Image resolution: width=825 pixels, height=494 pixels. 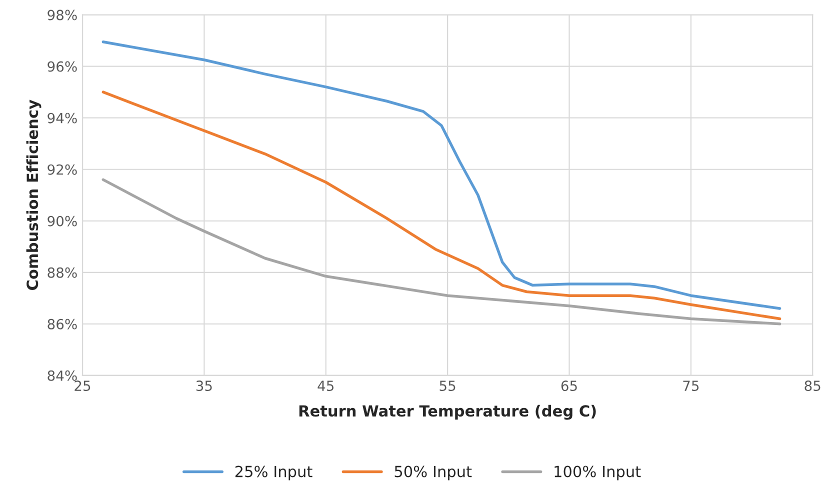 I want to click on x-tick-label: 35, so click(x=204, y=386).